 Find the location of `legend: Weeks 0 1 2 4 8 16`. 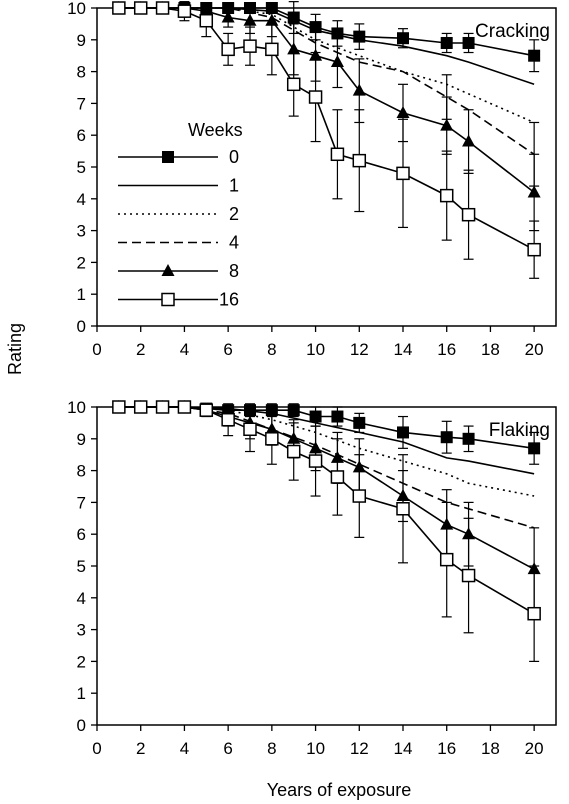

legend: Weeks 0 1 2 4 8 16 is located at coordinates (180, 215).